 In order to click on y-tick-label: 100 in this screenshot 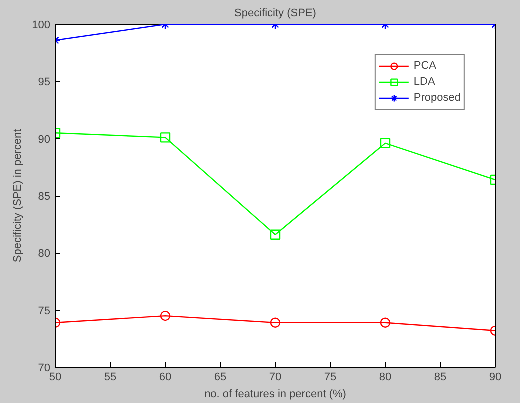, I will do `click(41, 26)`.